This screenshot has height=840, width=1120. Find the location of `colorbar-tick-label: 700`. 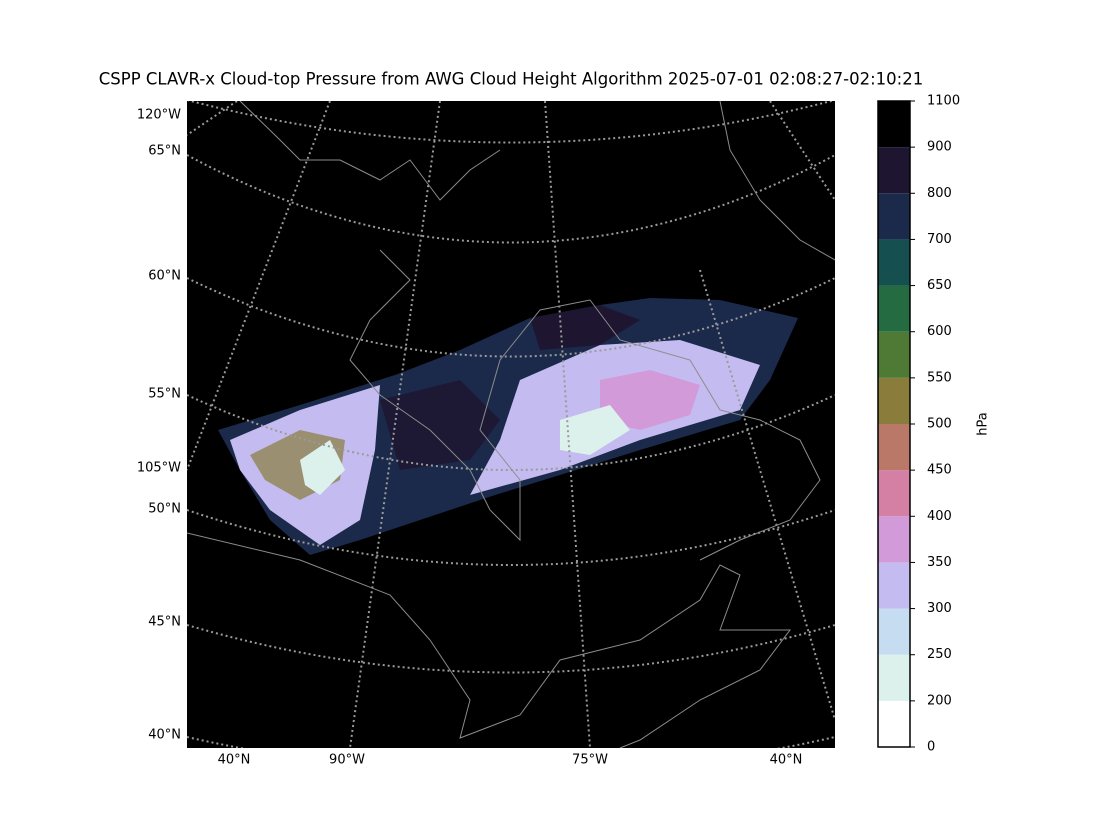

colorbar-tick-label: 700 is located at coordinates (939, 239).